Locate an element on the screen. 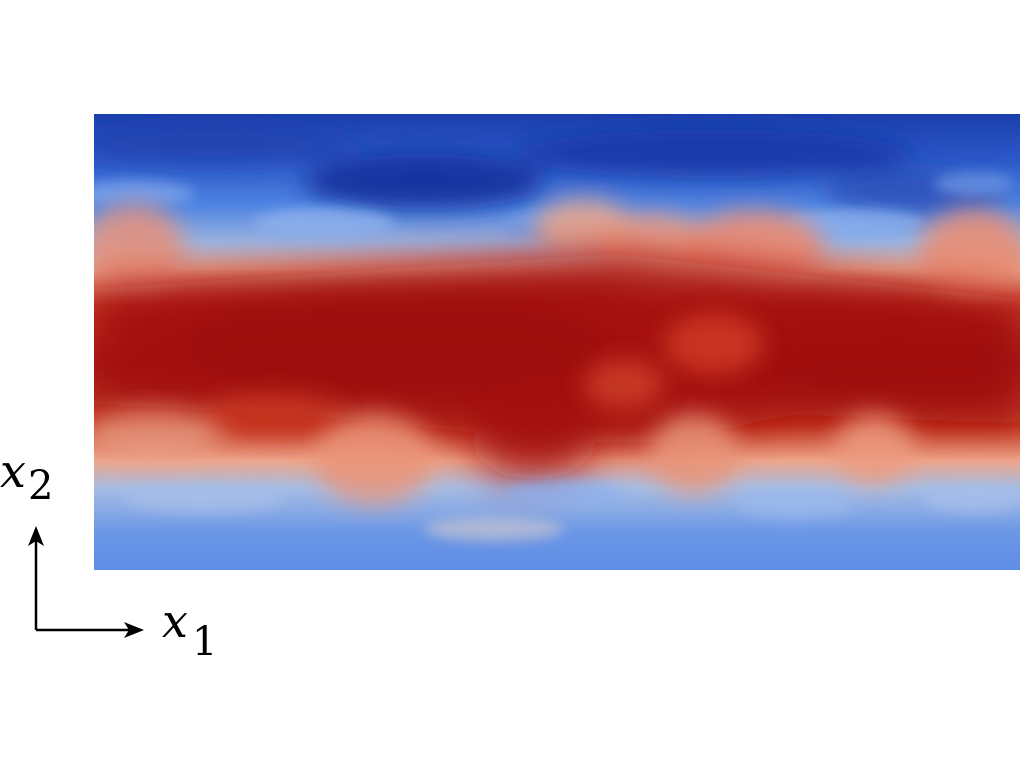 The width and height of the screenshot is (1024, 768). x2-symbol: x is located at coordinates (13, 471).